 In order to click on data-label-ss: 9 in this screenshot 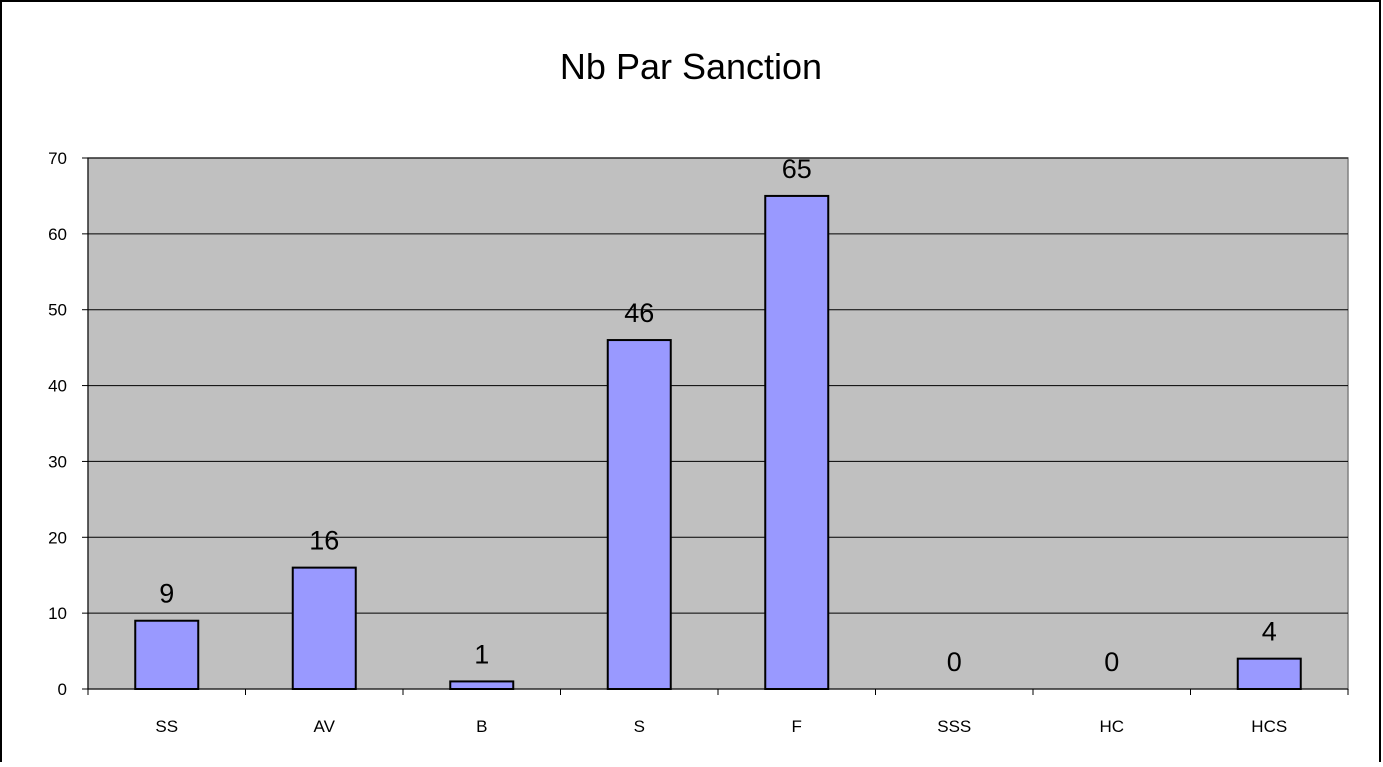, I will do `click(166, 594)`.